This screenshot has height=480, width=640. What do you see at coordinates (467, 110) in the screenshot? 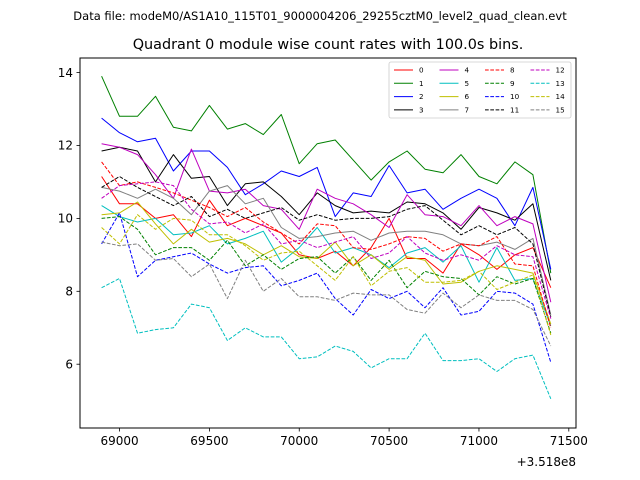
I see `legend-label-7: 7` at bounding box center [467, 110].